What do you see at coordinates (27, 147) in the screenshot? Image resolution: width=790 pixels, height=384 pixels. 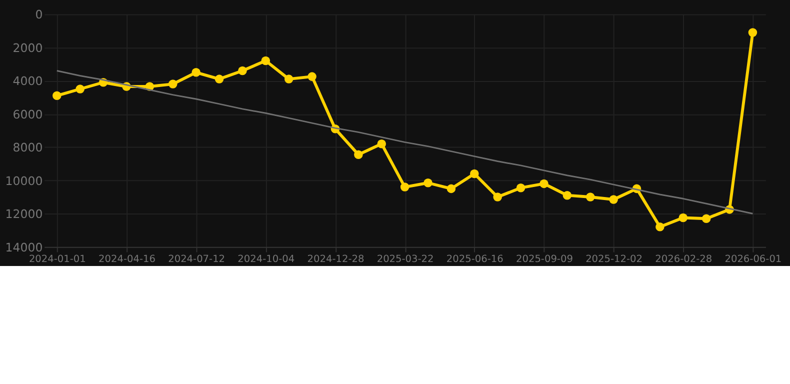 I see `y-tick-label: 8000` at bounding box center [27, 147].